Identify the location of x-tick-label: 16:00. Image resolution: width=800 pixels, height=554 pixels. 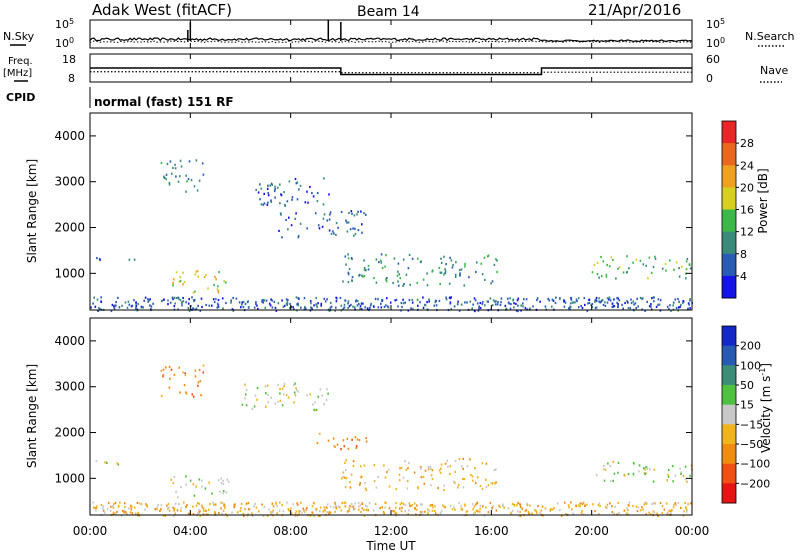
(491, 531).